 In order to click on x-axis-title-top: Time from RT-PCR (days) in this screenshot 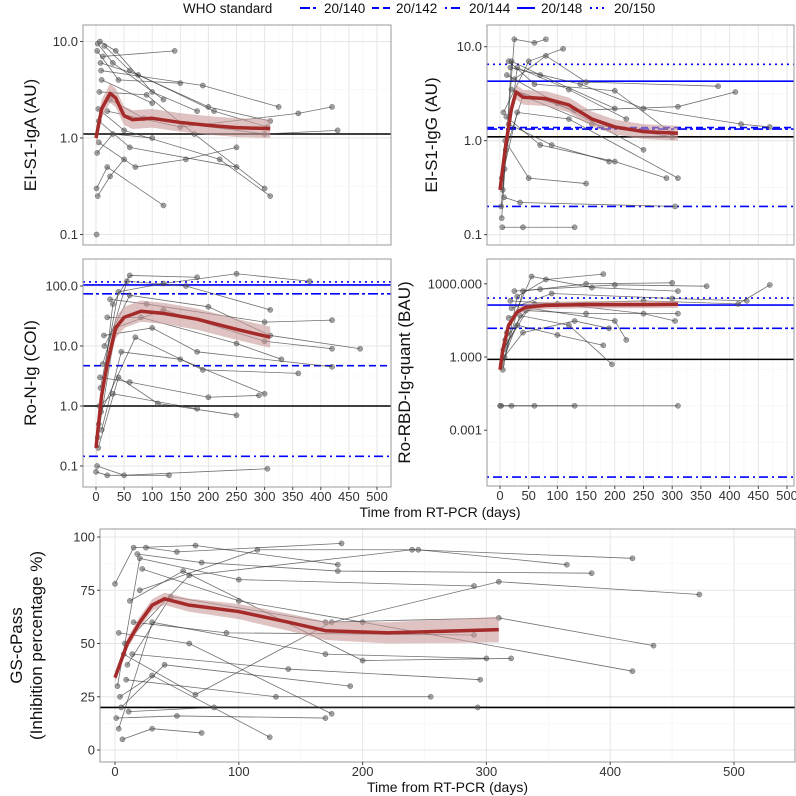, I will do `click(439, 512)`.